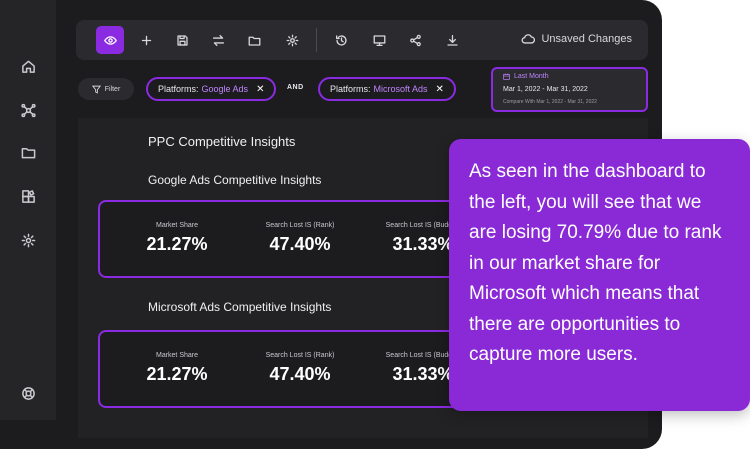  I want to click on present-icon, so click(379, 40).